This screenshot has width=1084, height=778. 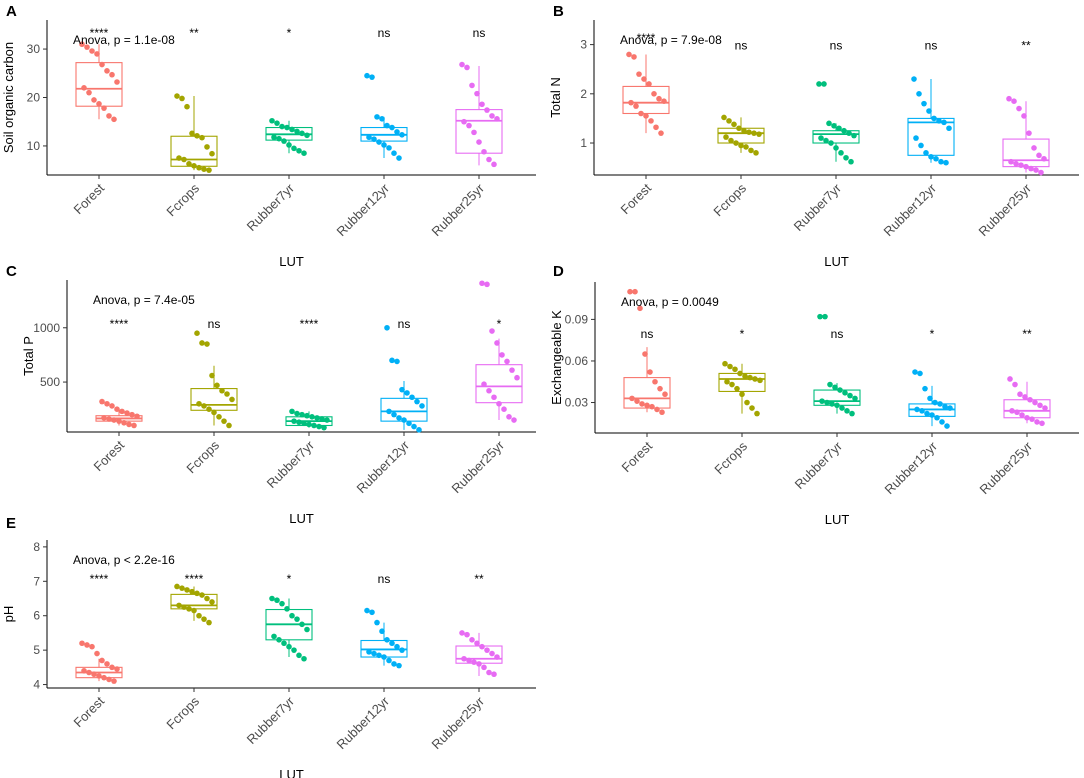 What do you see at coordinates (646, 94) in the screenshot?
I see `box-forest` at bounding box center [646, 94].